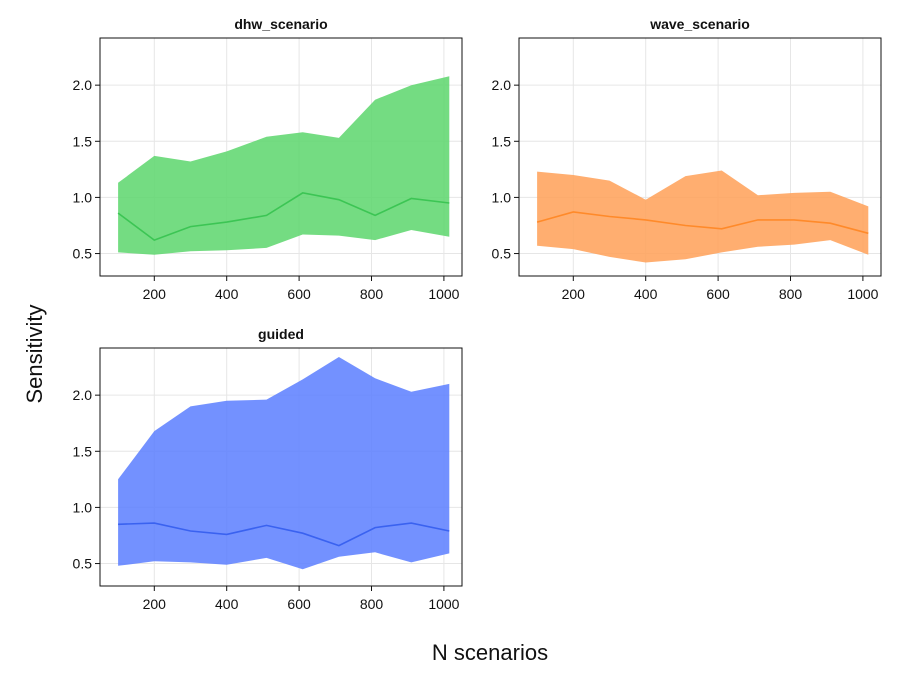 This screenshot has height=681, width=898. Describe the element at coordinates (490, 652) in the screenshot. I see `x-axis-title: N scenarios` at that location.